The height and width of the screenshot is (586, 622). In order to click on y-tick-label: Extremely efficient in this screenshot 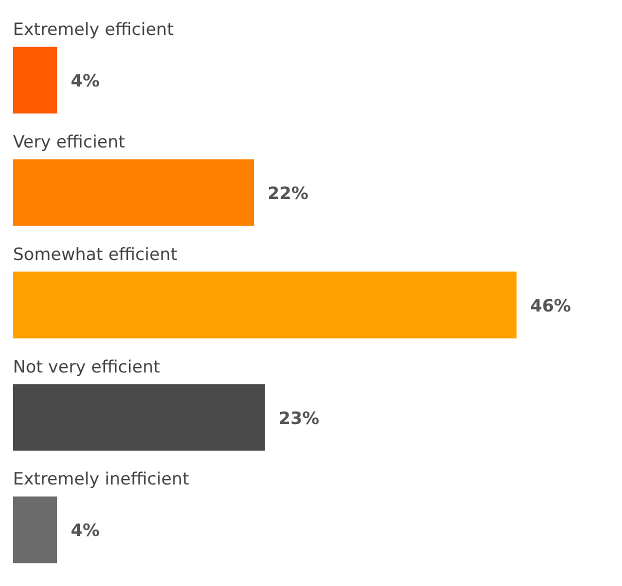, I will do `click(93, 30)`.